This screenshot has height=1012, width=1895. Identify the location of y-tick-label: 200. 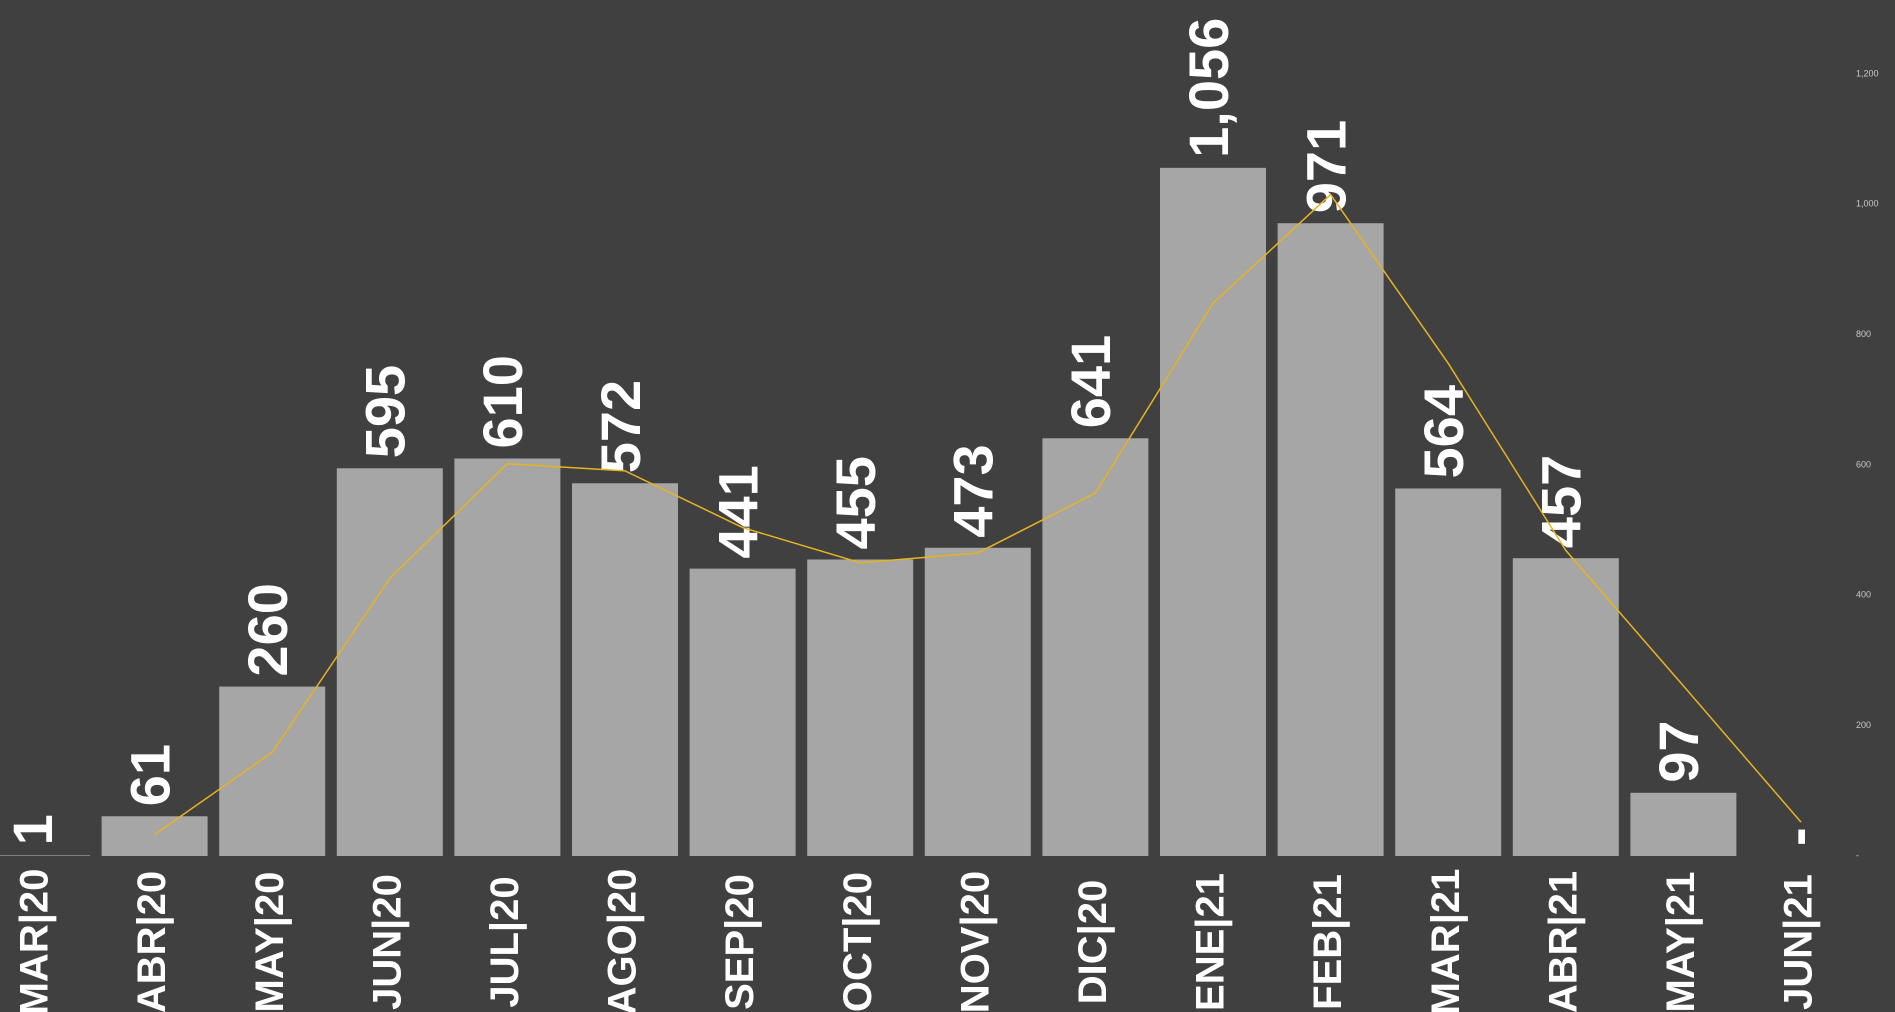
(1863, 725).